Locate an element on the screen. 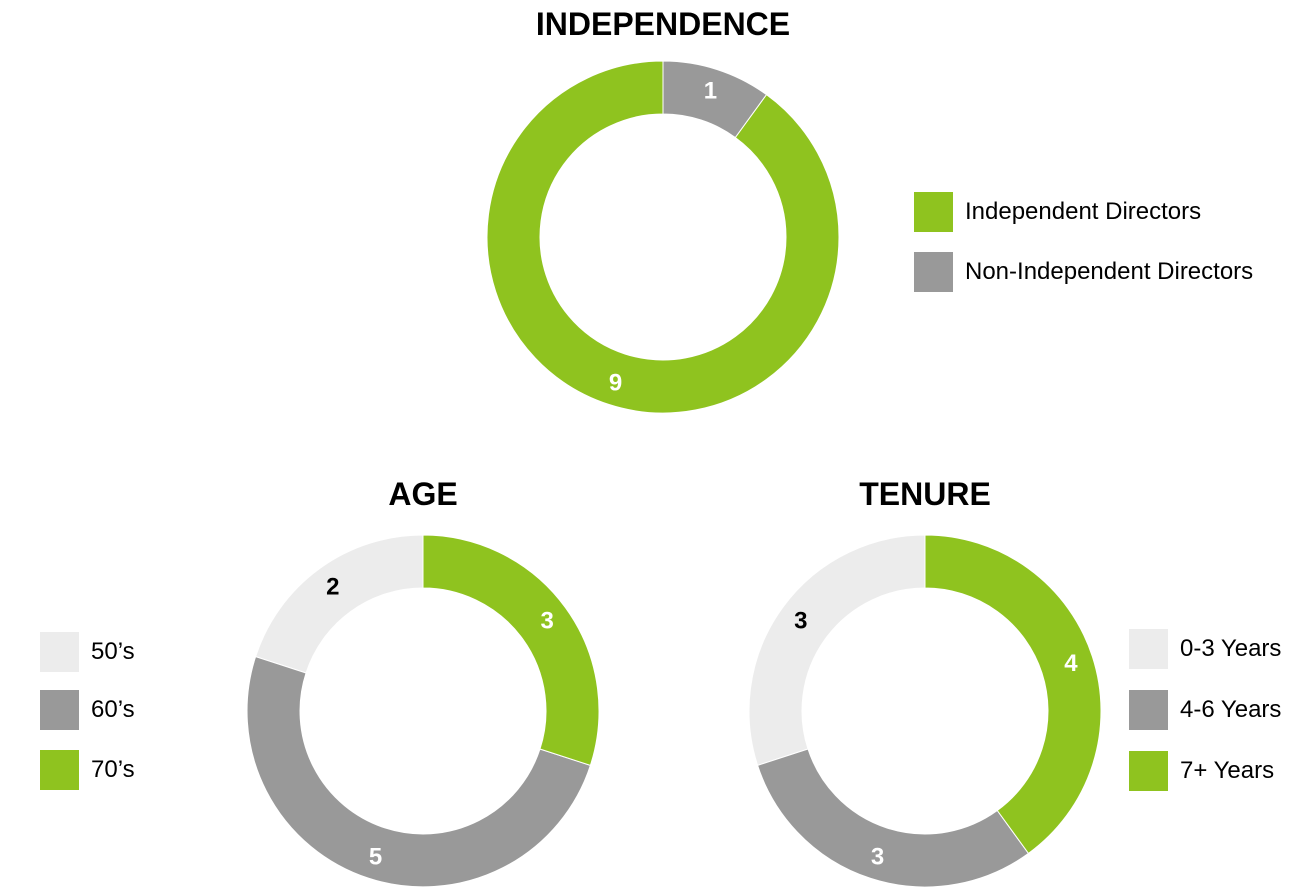  age-value-label-1: 5 is located at coordinates (375, 856).